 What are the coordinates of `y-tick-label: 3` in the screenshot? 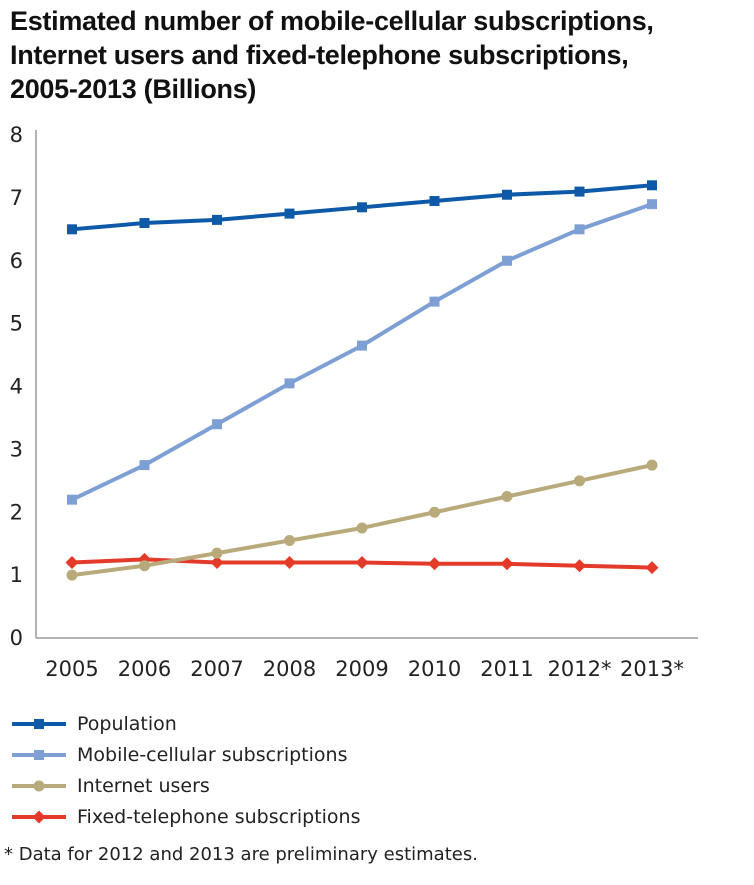 It's located at (16, 449).